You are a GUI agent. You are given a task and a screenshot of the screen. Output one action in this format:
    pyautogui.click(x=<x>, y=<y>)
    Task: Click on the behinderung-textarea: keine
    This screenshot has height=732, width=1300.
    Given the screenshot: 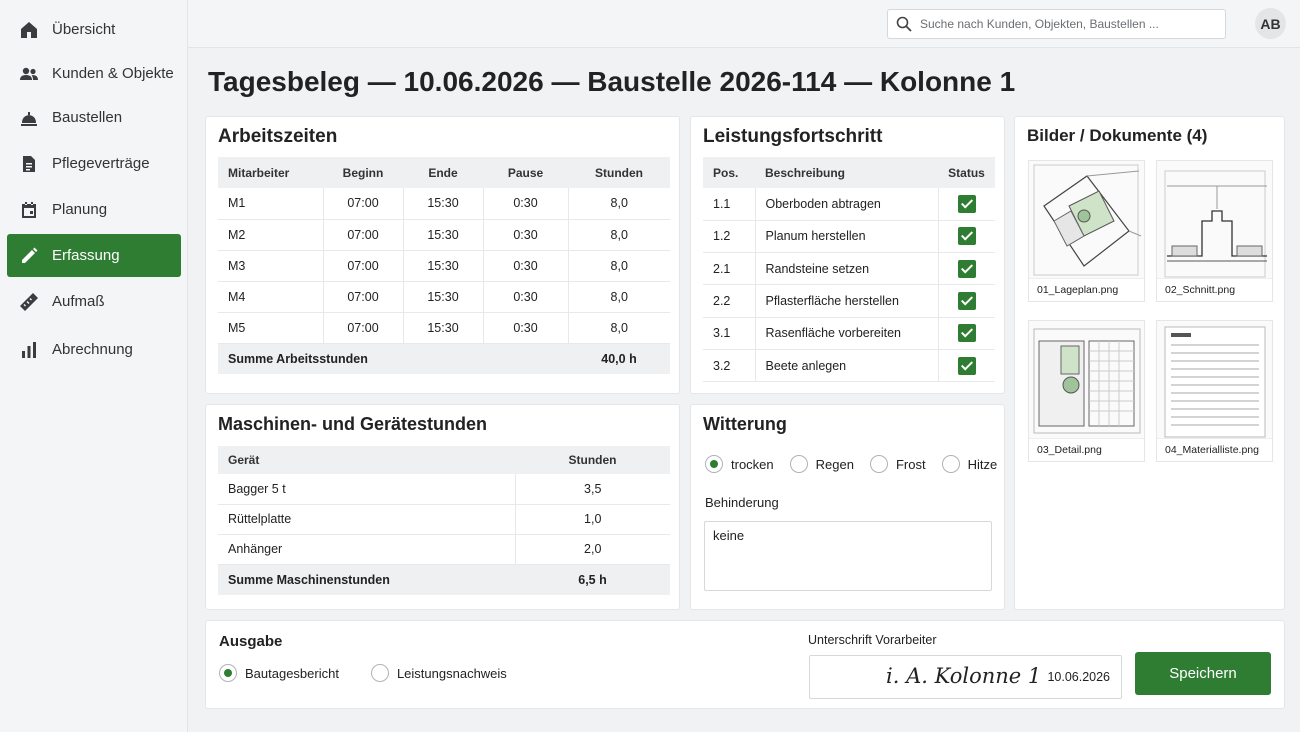 What is the action you would take?
    pyautogui.click(x=848, y=556)
    